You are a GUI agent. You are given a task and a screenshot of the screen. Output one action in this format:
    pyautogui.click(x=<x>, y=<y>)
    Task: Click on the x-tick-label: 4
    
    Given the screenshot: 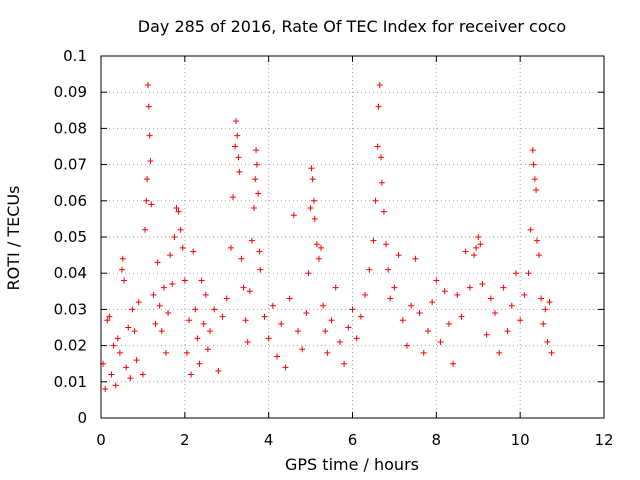 What is the action you would take?
    pyautogui.click(x=269, y=440)
    